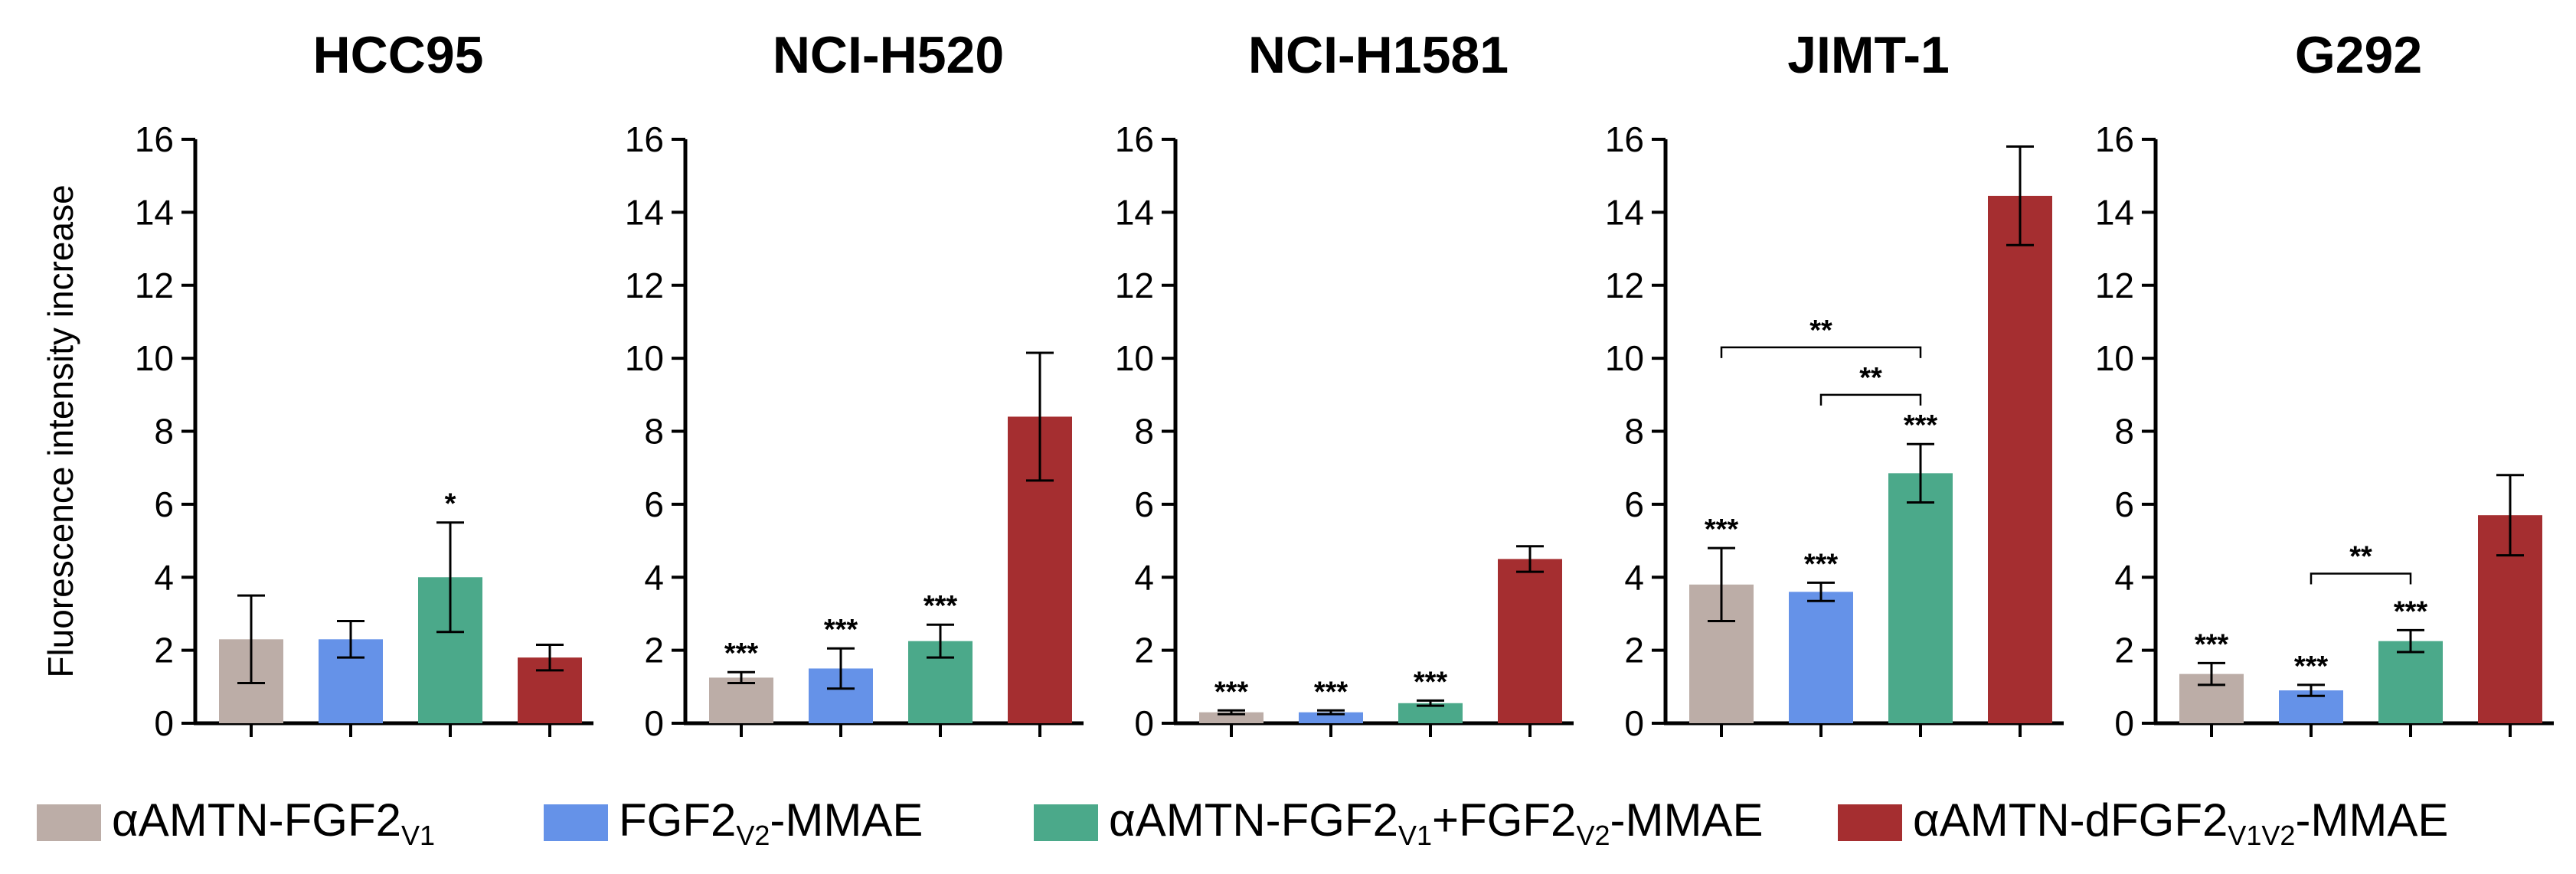  I want to click on legend-item-2: αAMTN-FGF2V1+FGF2V2-MMAE, so click(1399, 822).